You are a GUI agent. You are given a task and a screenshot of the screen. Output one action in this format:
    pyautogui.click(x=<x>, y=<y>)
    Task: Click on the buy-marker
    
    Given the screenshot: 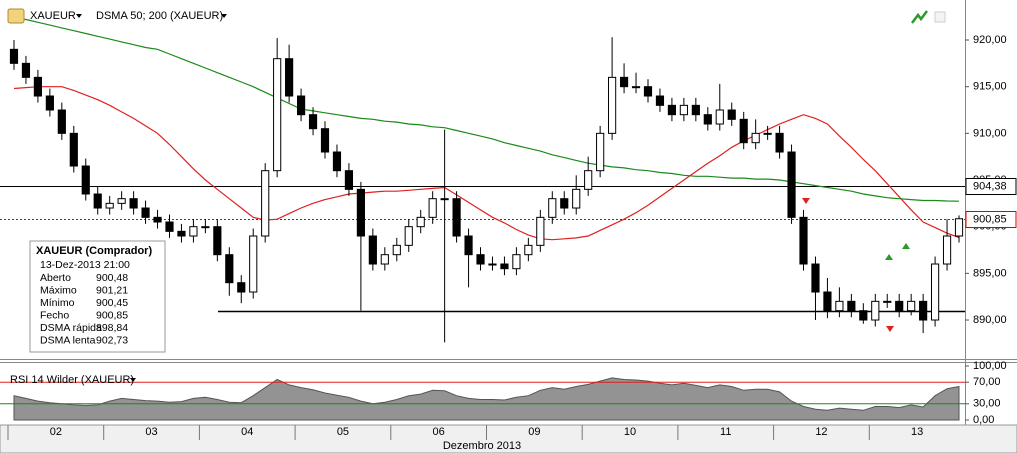 What is the action you would take?
    pyautogui.click(x=889, y=257)
    